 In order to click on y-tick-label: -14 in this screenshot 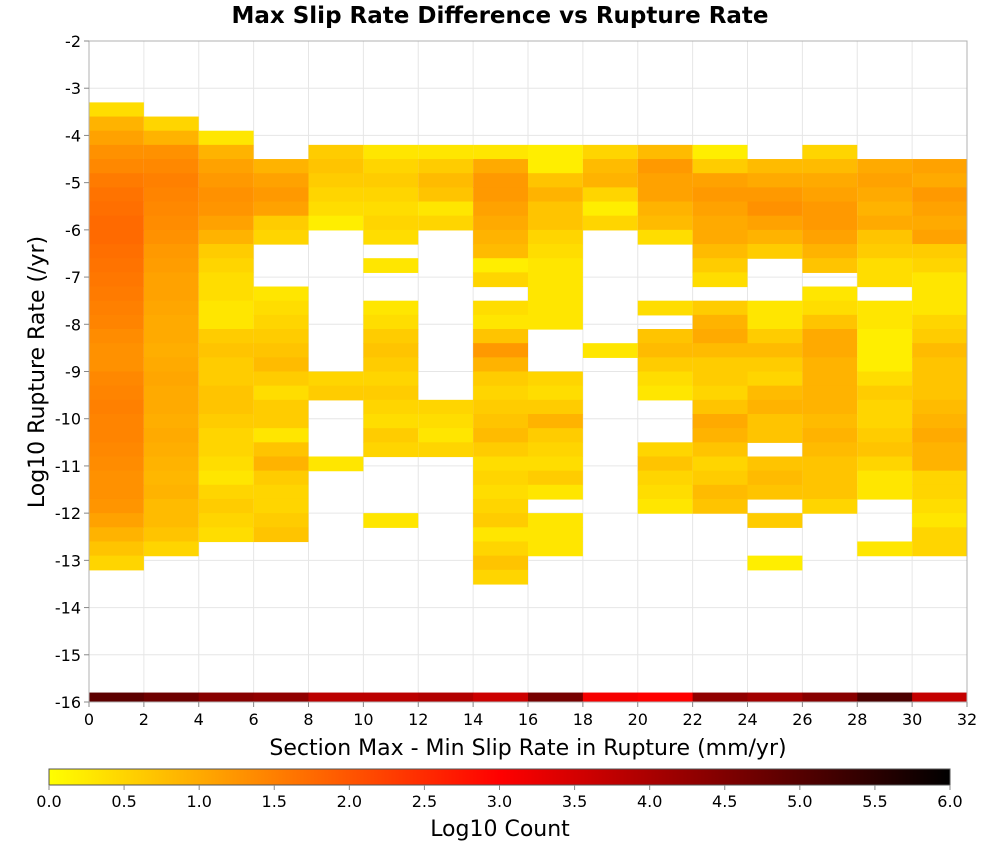, I will do `click(68, 608)`.